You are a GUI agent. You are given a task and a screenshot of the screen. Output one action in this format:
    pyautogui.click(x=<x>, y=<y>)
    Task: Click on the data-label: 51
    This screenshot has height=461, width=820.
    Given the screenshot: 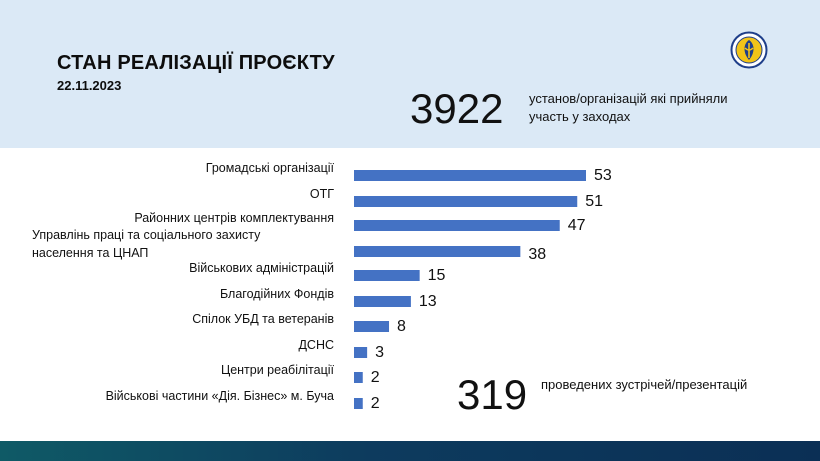 What is the action you would take?
    pyautogui.click(x=594, y=201)
    